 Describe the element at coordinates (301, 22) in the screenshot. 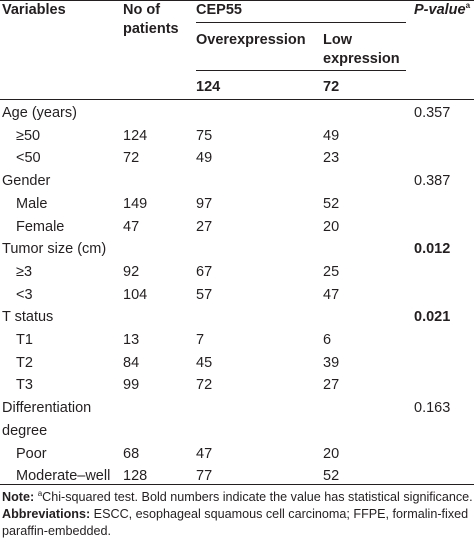

I see `cep55-underline` at that location.